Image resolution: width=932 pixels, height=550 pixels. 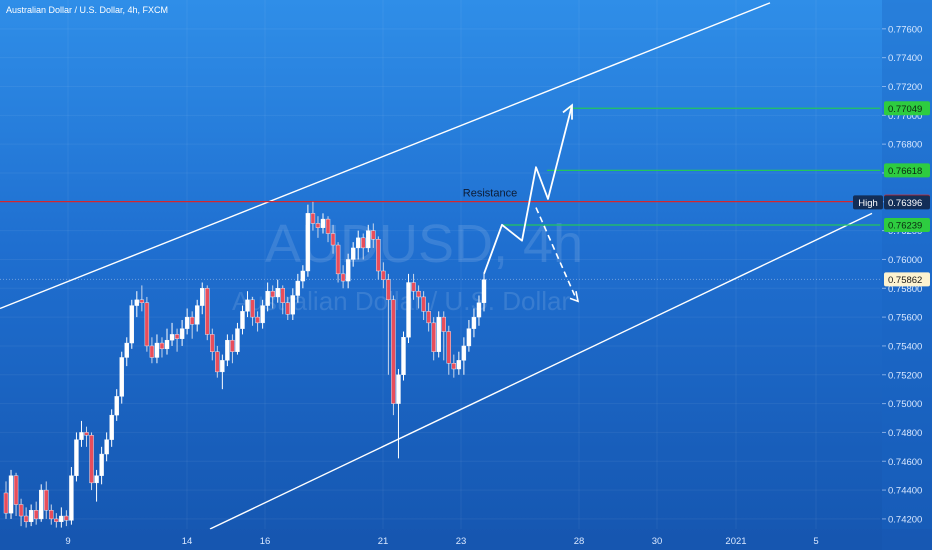 What do you see at coordinates (868, 202) in the screenshot?
I see `high-label-bg` at bounding box center [868, 202].